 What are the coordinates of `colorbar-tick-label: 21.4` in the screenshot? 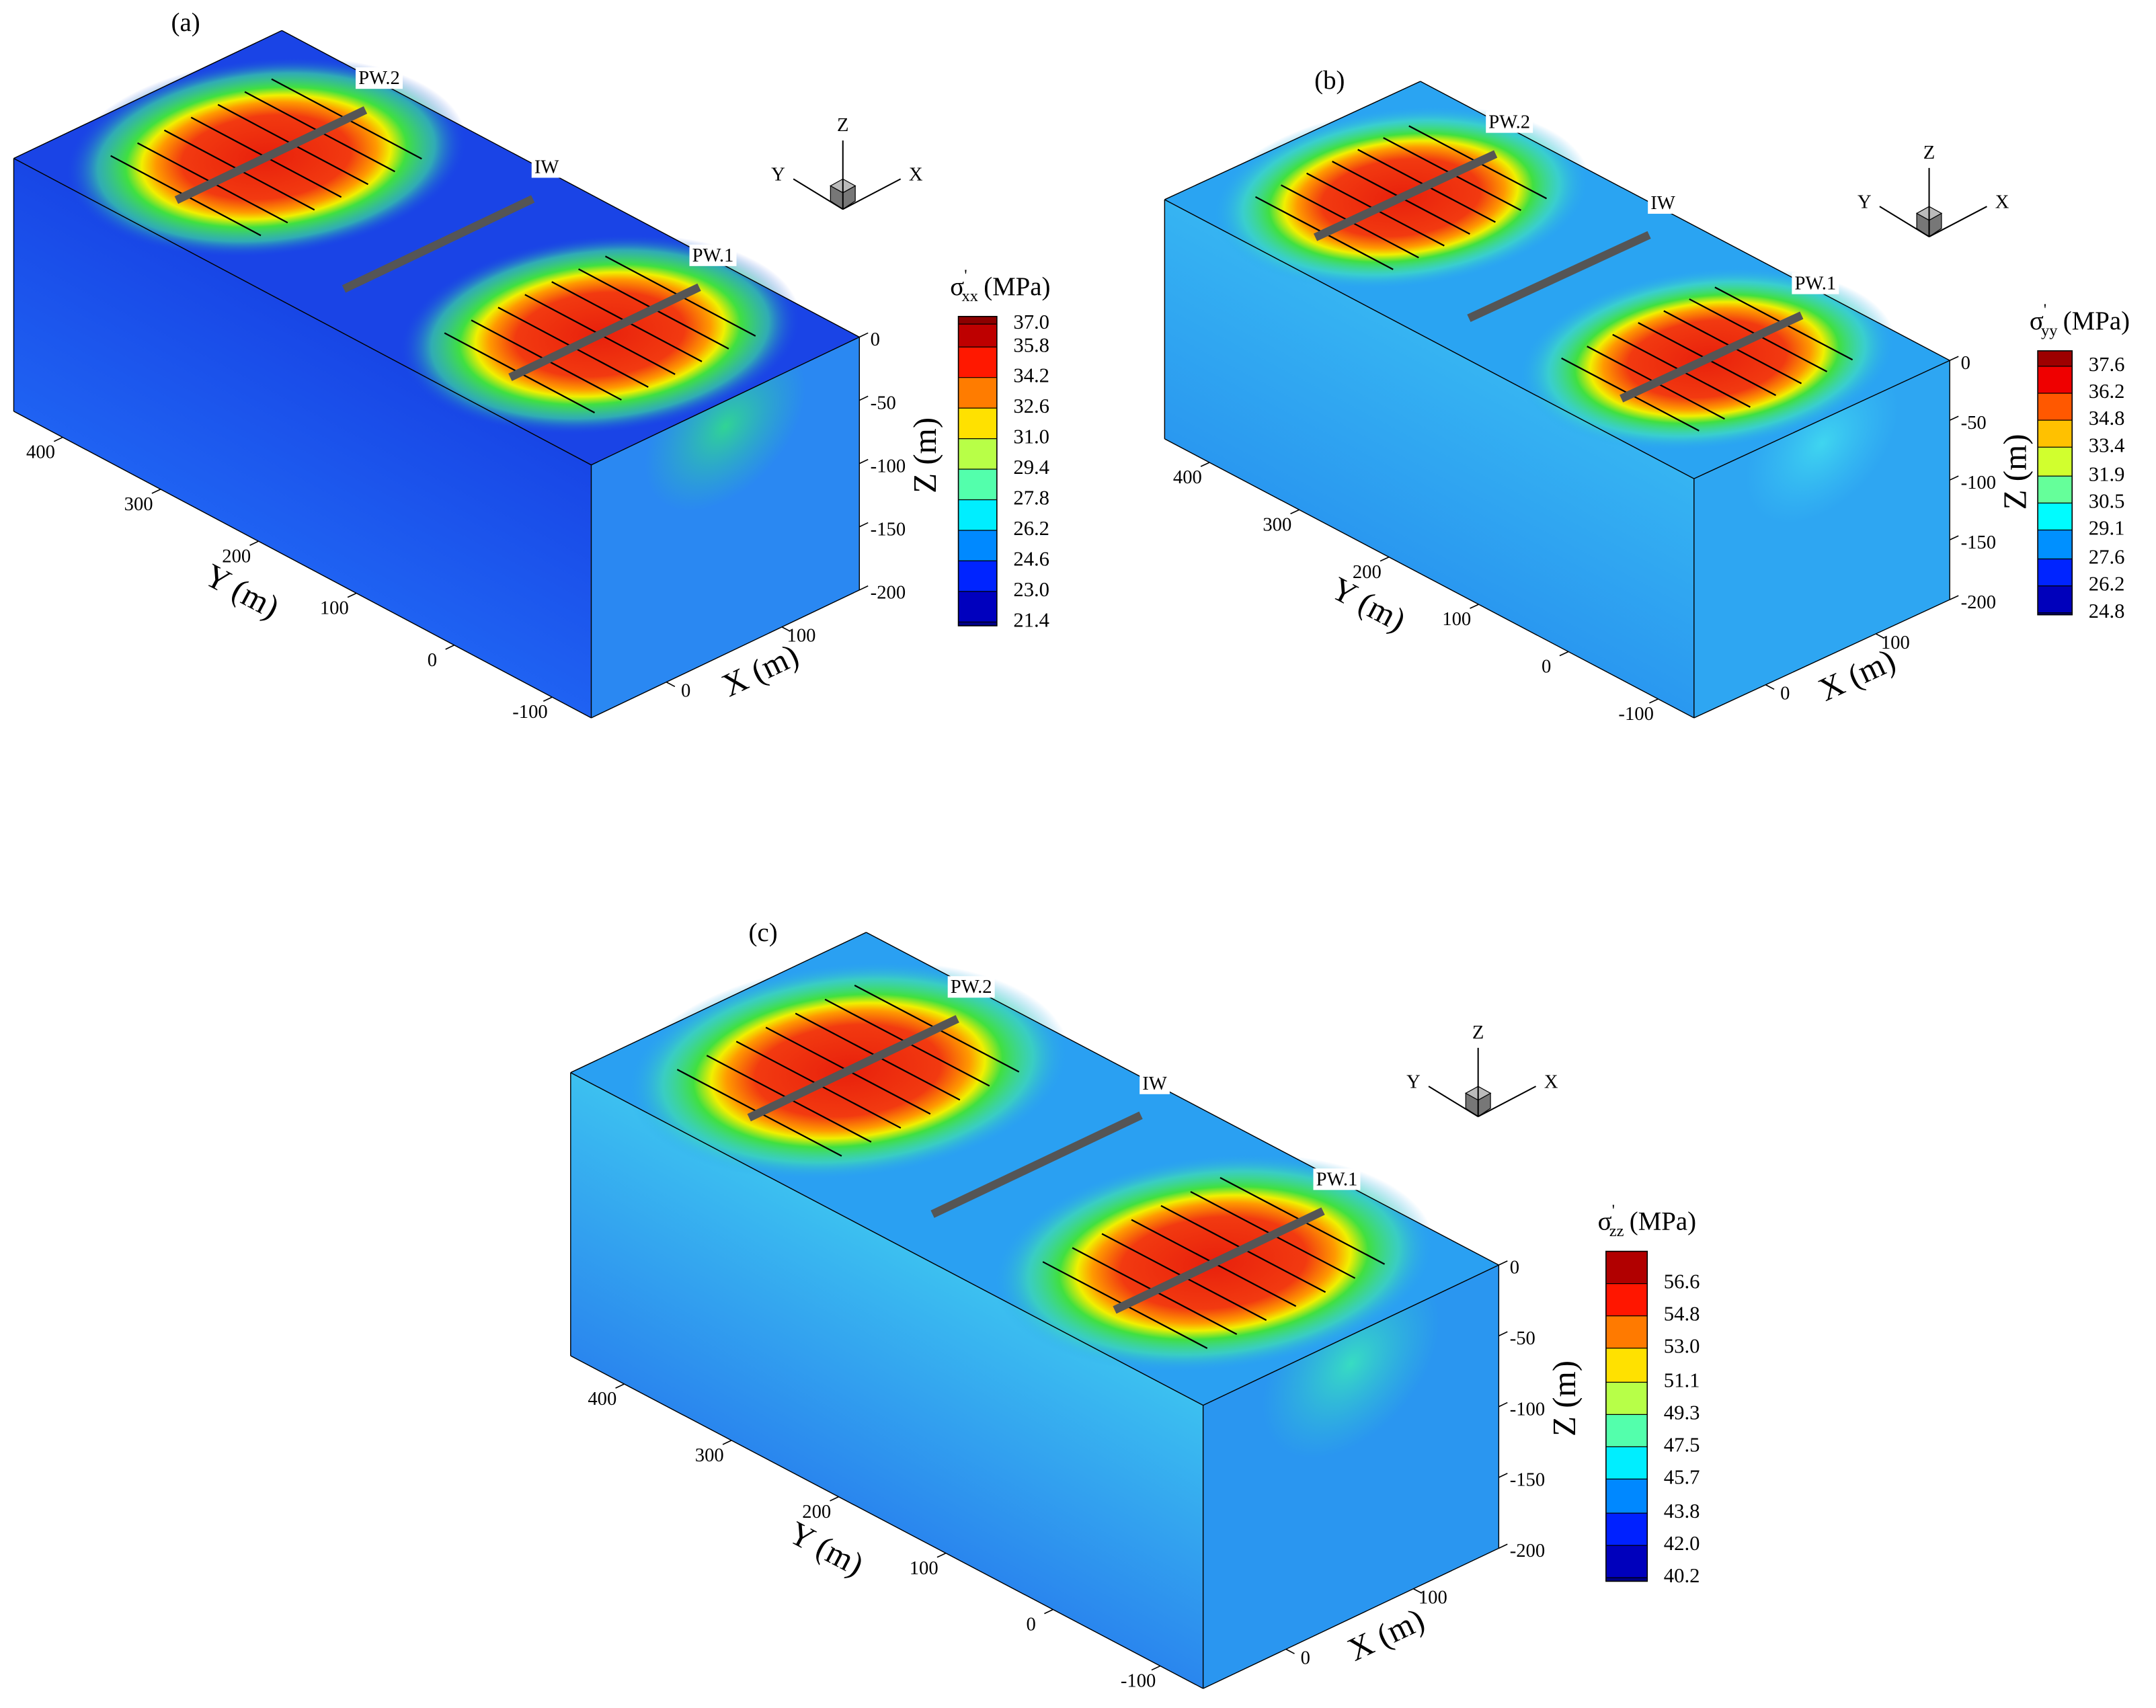 It's located at (1031, 619).